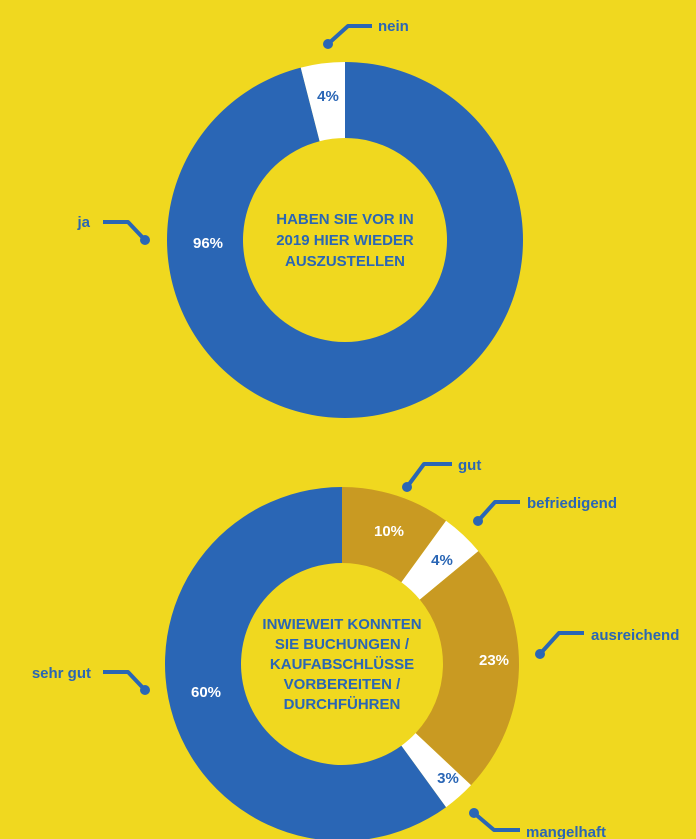 The image size is (696, 839). Describe the element at coordinates (540, 654) in the screenshot. I see `callout-dot-ausreichend` at that location.